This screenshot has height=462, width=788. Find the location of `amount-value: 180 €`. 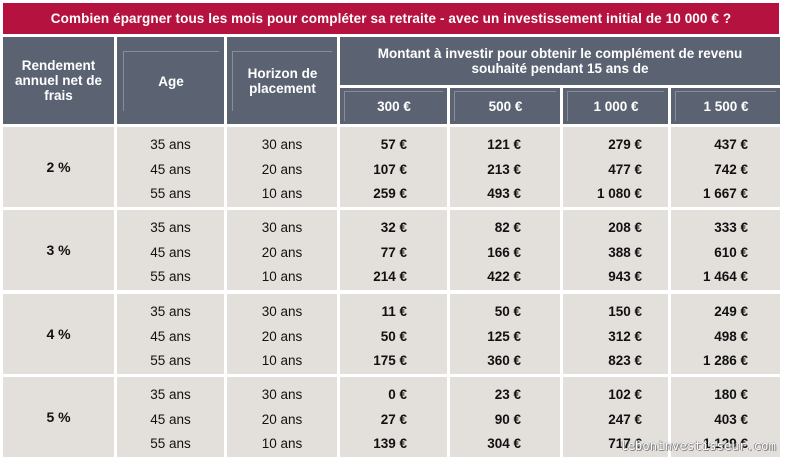

amount-value: 180 € is located at coordinates (731, 394).